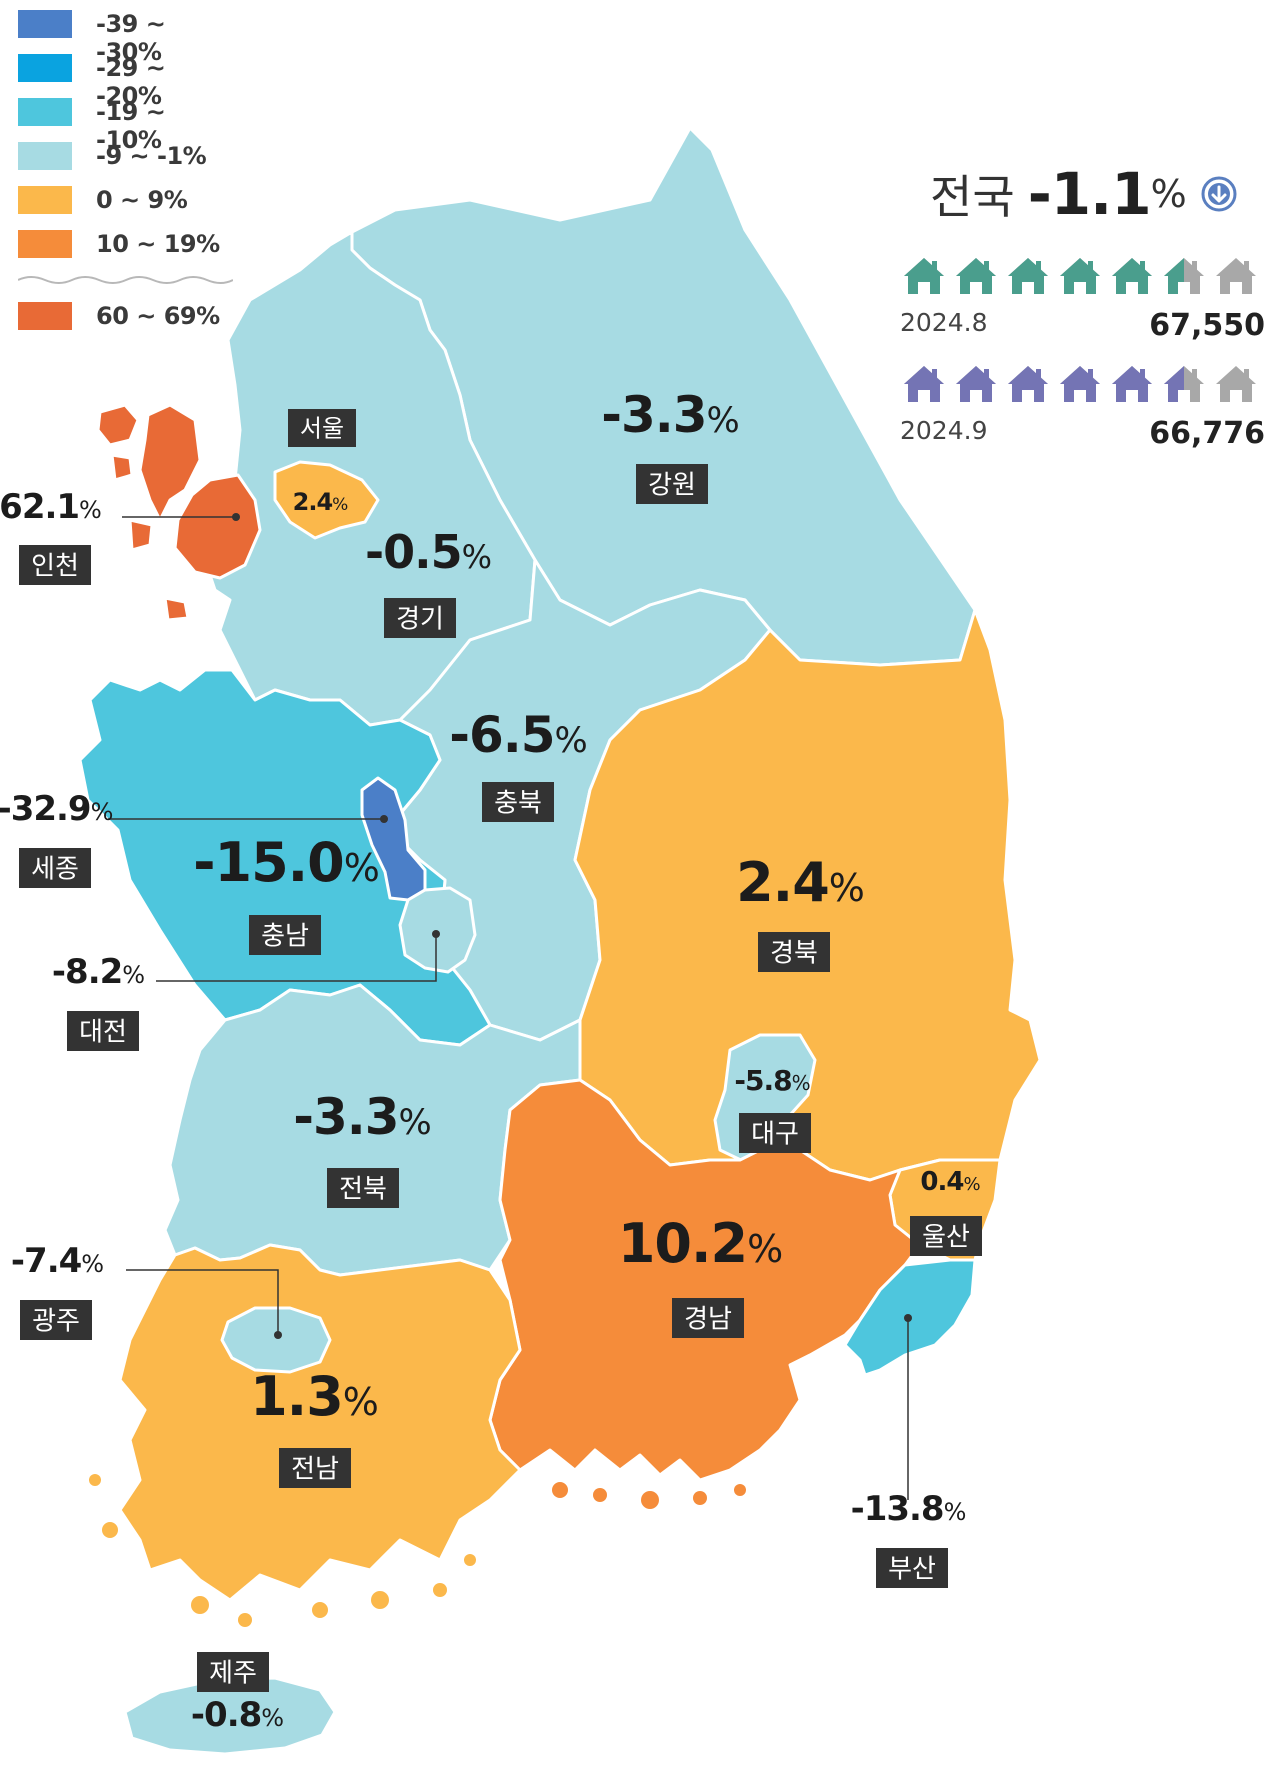 This screenshot has height=1785, width=1280. I want to click on region-value-jeju: -0.8%, so click(237, 1715).